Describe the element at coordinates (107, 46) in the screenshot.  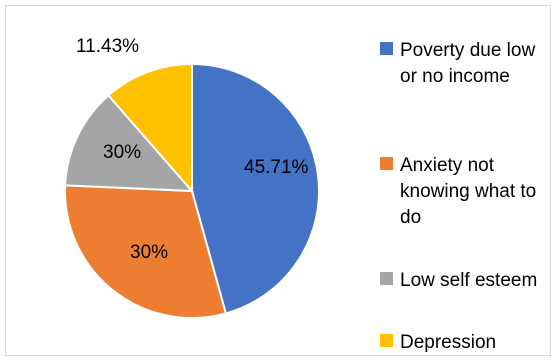
I see `slice-label-4: 11.43%` at that location.